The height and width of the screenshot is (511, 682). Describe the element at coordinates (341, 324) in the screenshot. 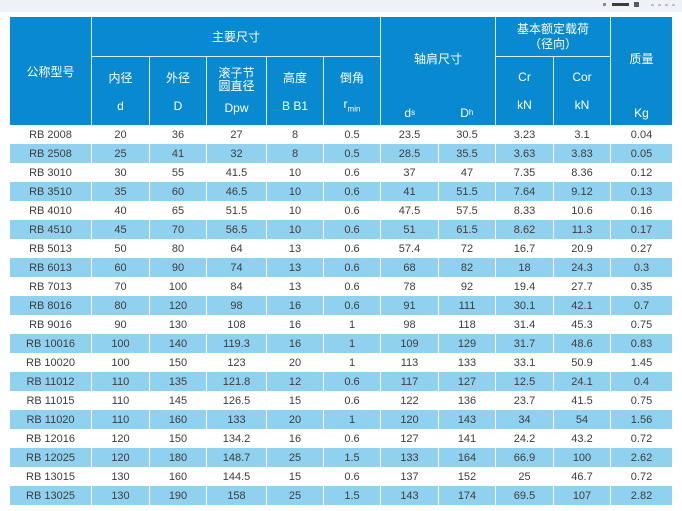

I see `table-row: RB 9016 90 130 108 16 1 98 118 31.4 45.3 0.75` at that location.